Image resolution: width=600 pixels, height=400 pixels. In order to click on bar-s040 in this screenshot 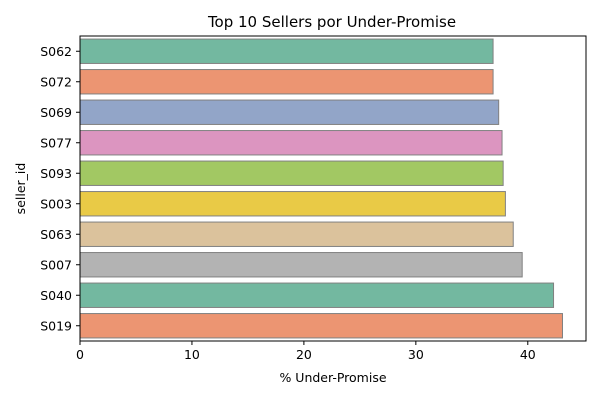, I will do `click(317, 295)`.